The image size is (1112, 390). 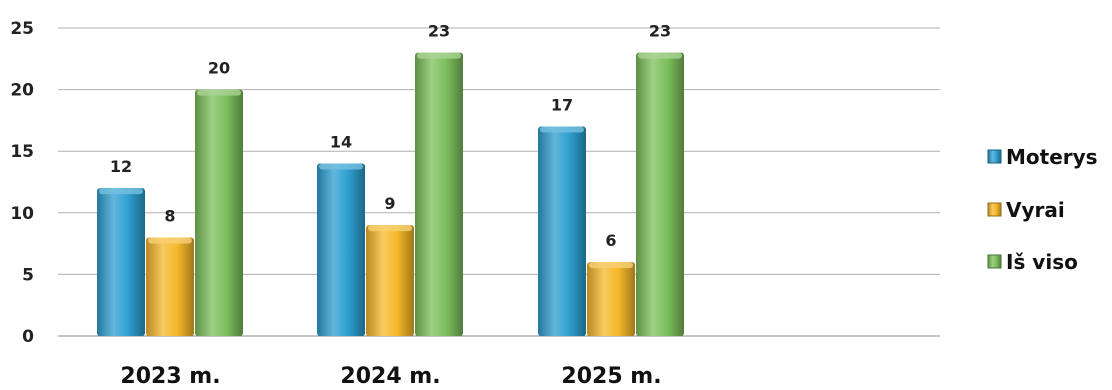 I want to click on y-tick-label: 10, so click(x=22, y=214).